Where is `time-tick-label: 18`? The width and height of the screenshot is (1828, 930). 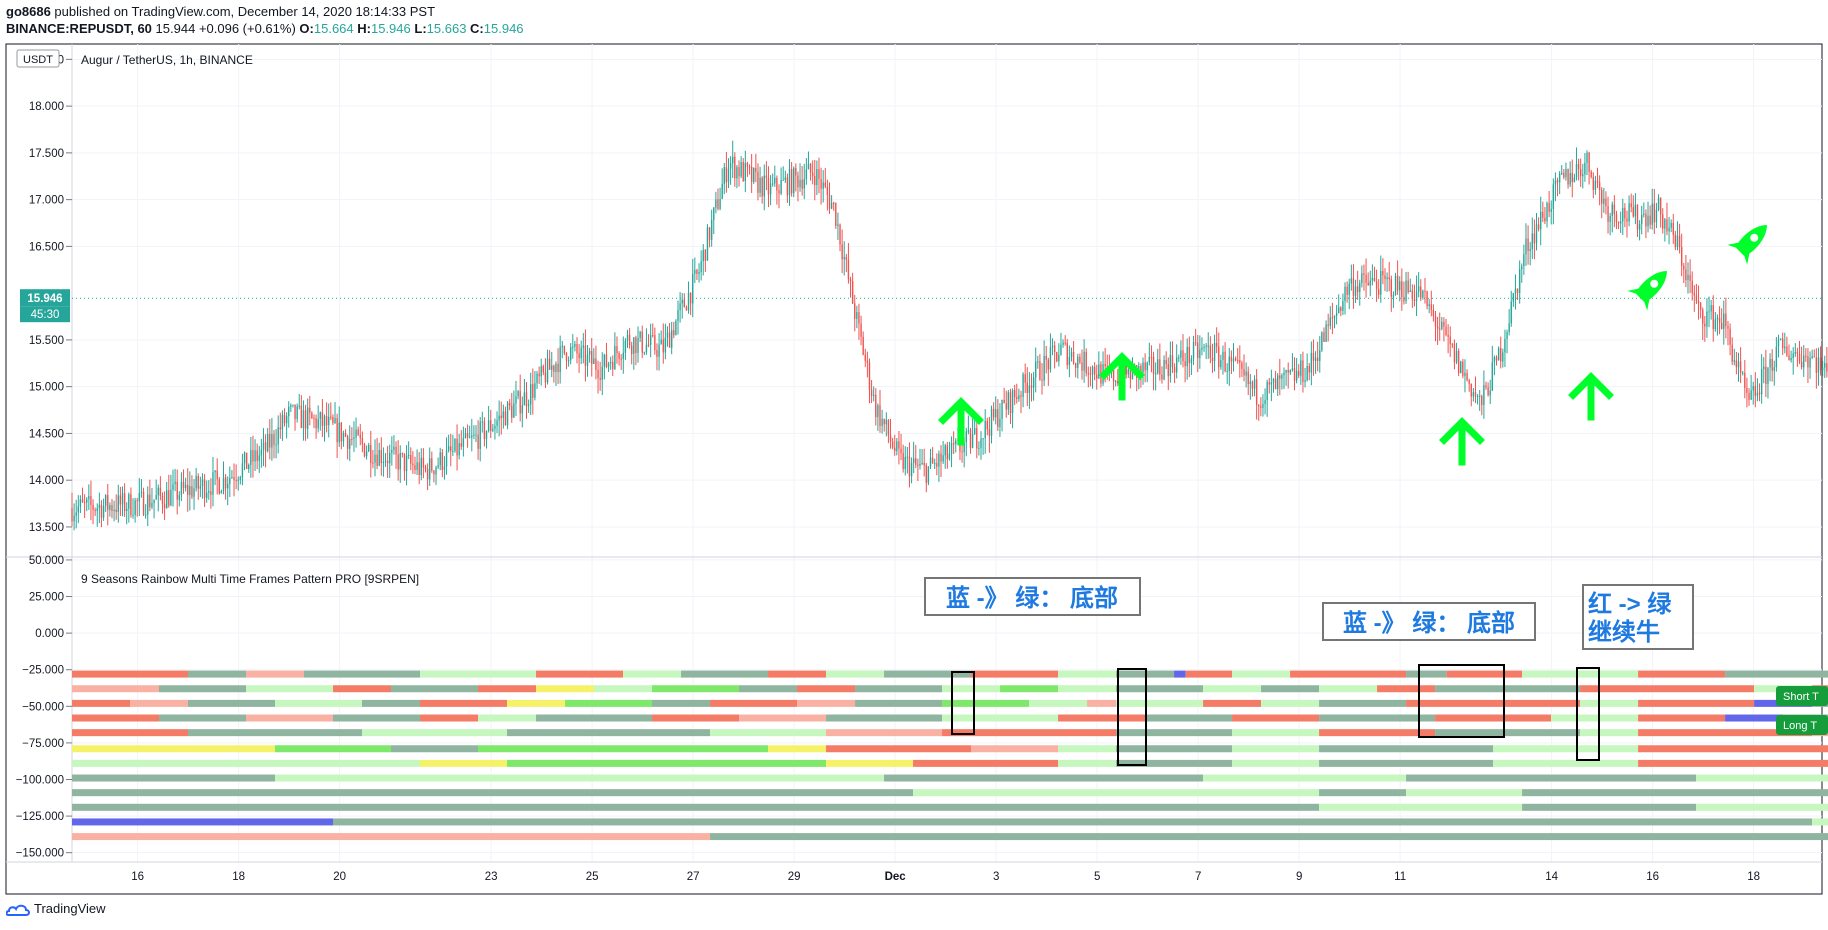
time-tick-label: 18 is located at coordinates (1753, 877).